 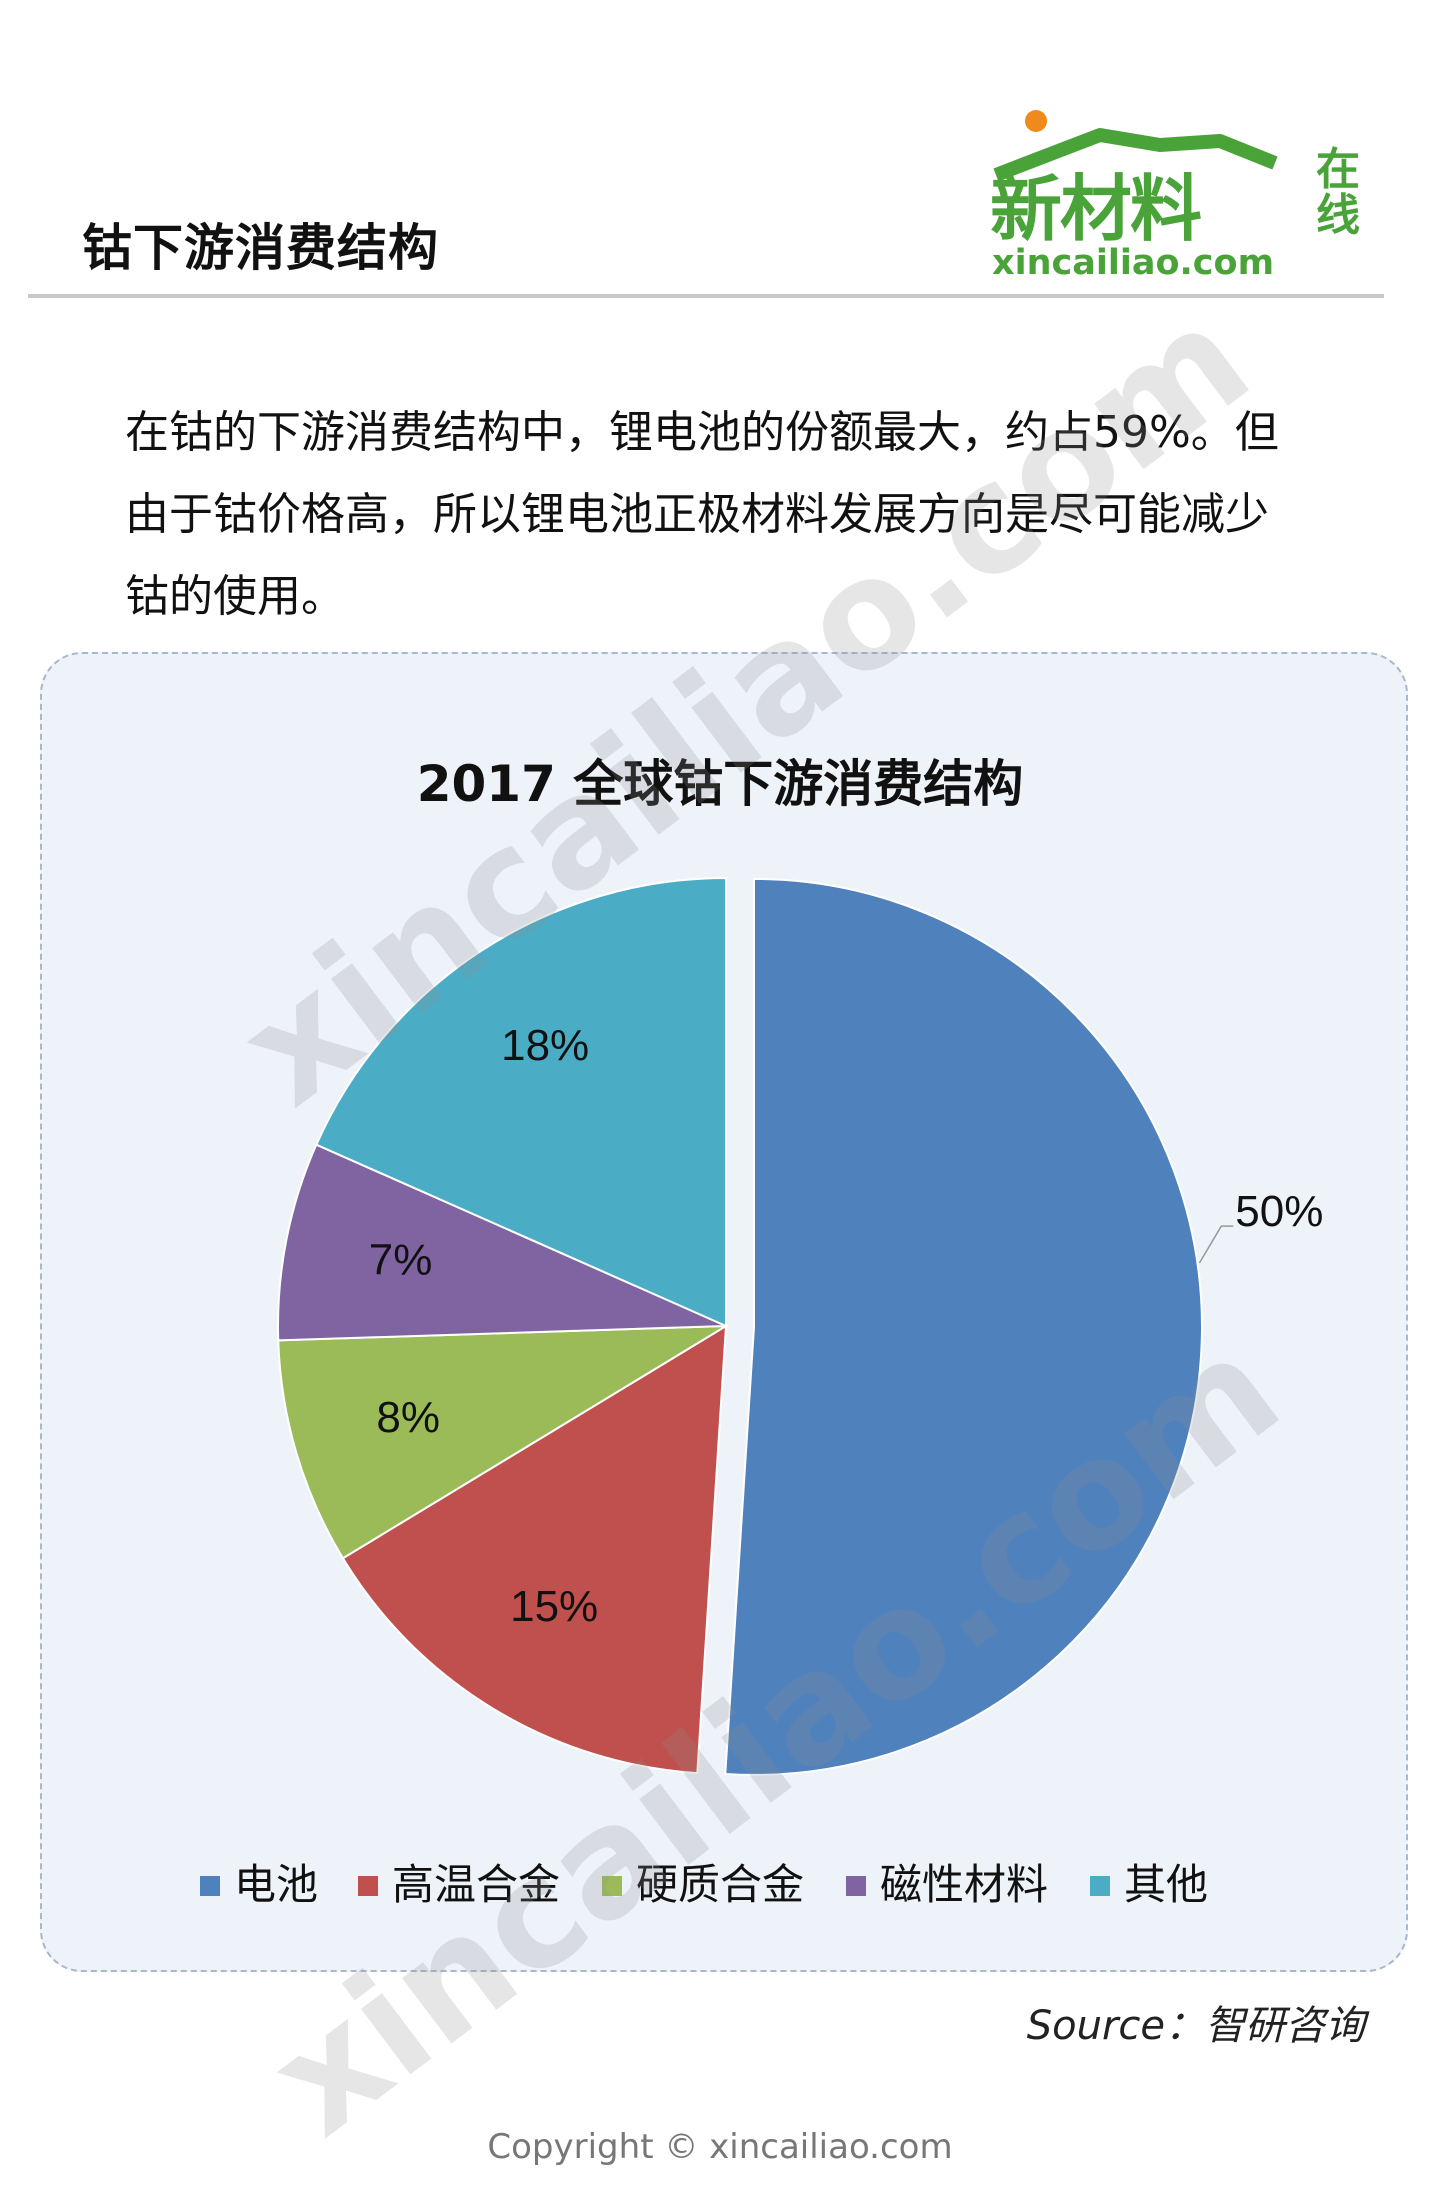 I want to click on data-label: 7%, so click(x=401, y=1259).